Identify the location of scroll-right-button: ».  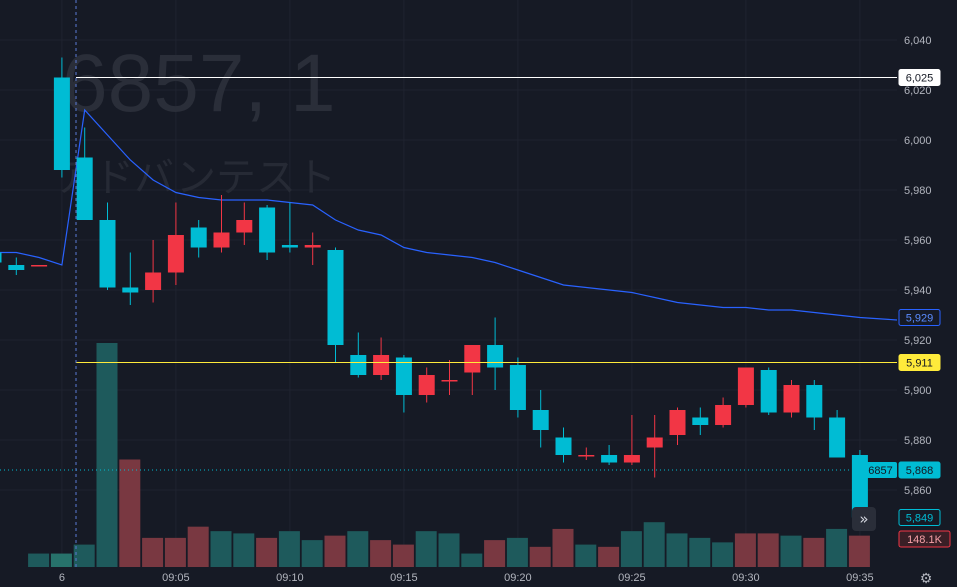
(864, 519).